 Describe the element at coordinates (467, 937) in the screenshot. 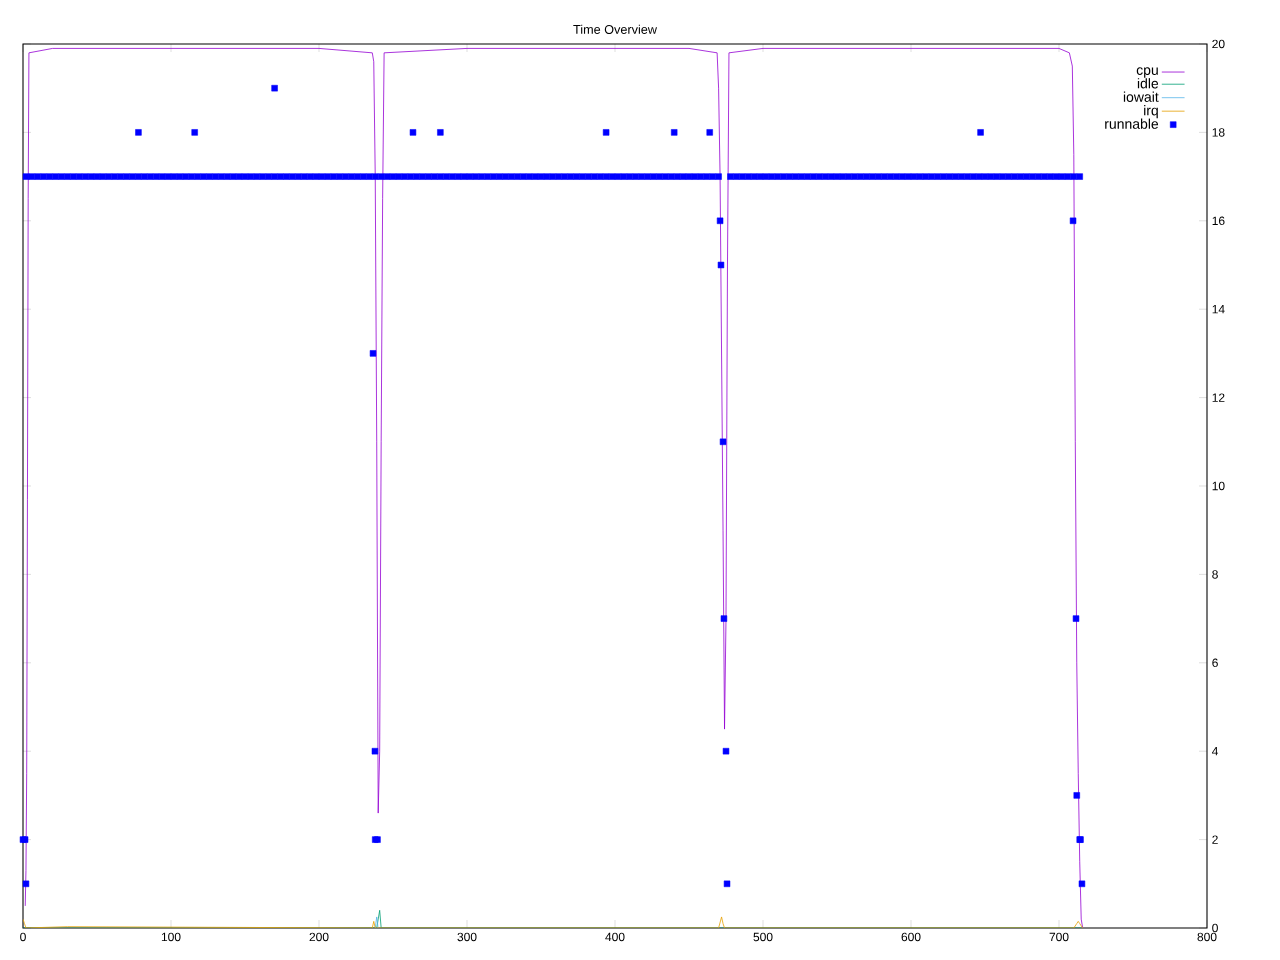

I see `x-tick-label: 300` at that location.